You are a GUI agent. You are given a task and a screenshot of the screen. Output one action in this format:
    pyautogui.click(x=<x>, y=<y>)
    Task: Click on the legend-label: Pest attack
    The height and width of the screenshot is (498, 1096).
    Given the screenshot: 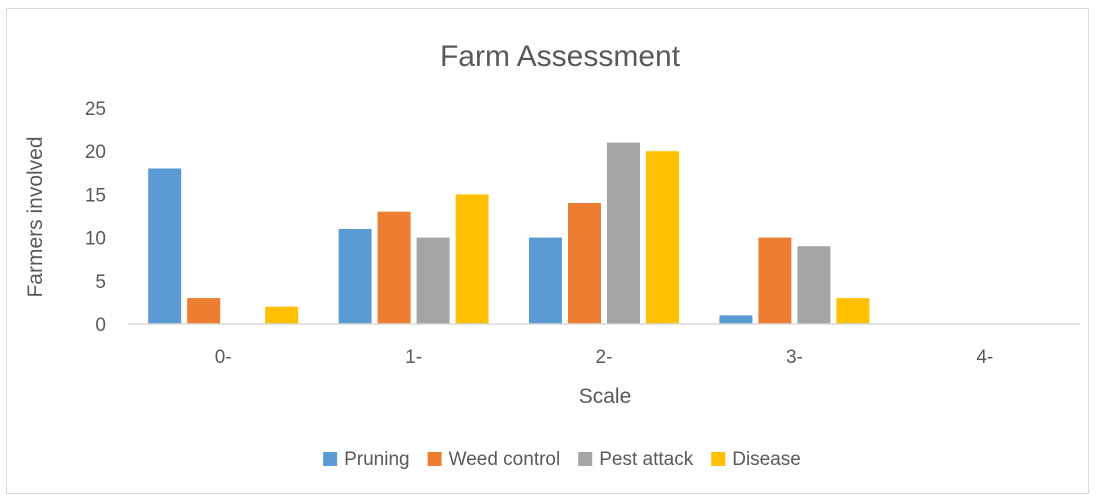 What is the action you would take?
    pyautogui.click(x=646, y=459)
    